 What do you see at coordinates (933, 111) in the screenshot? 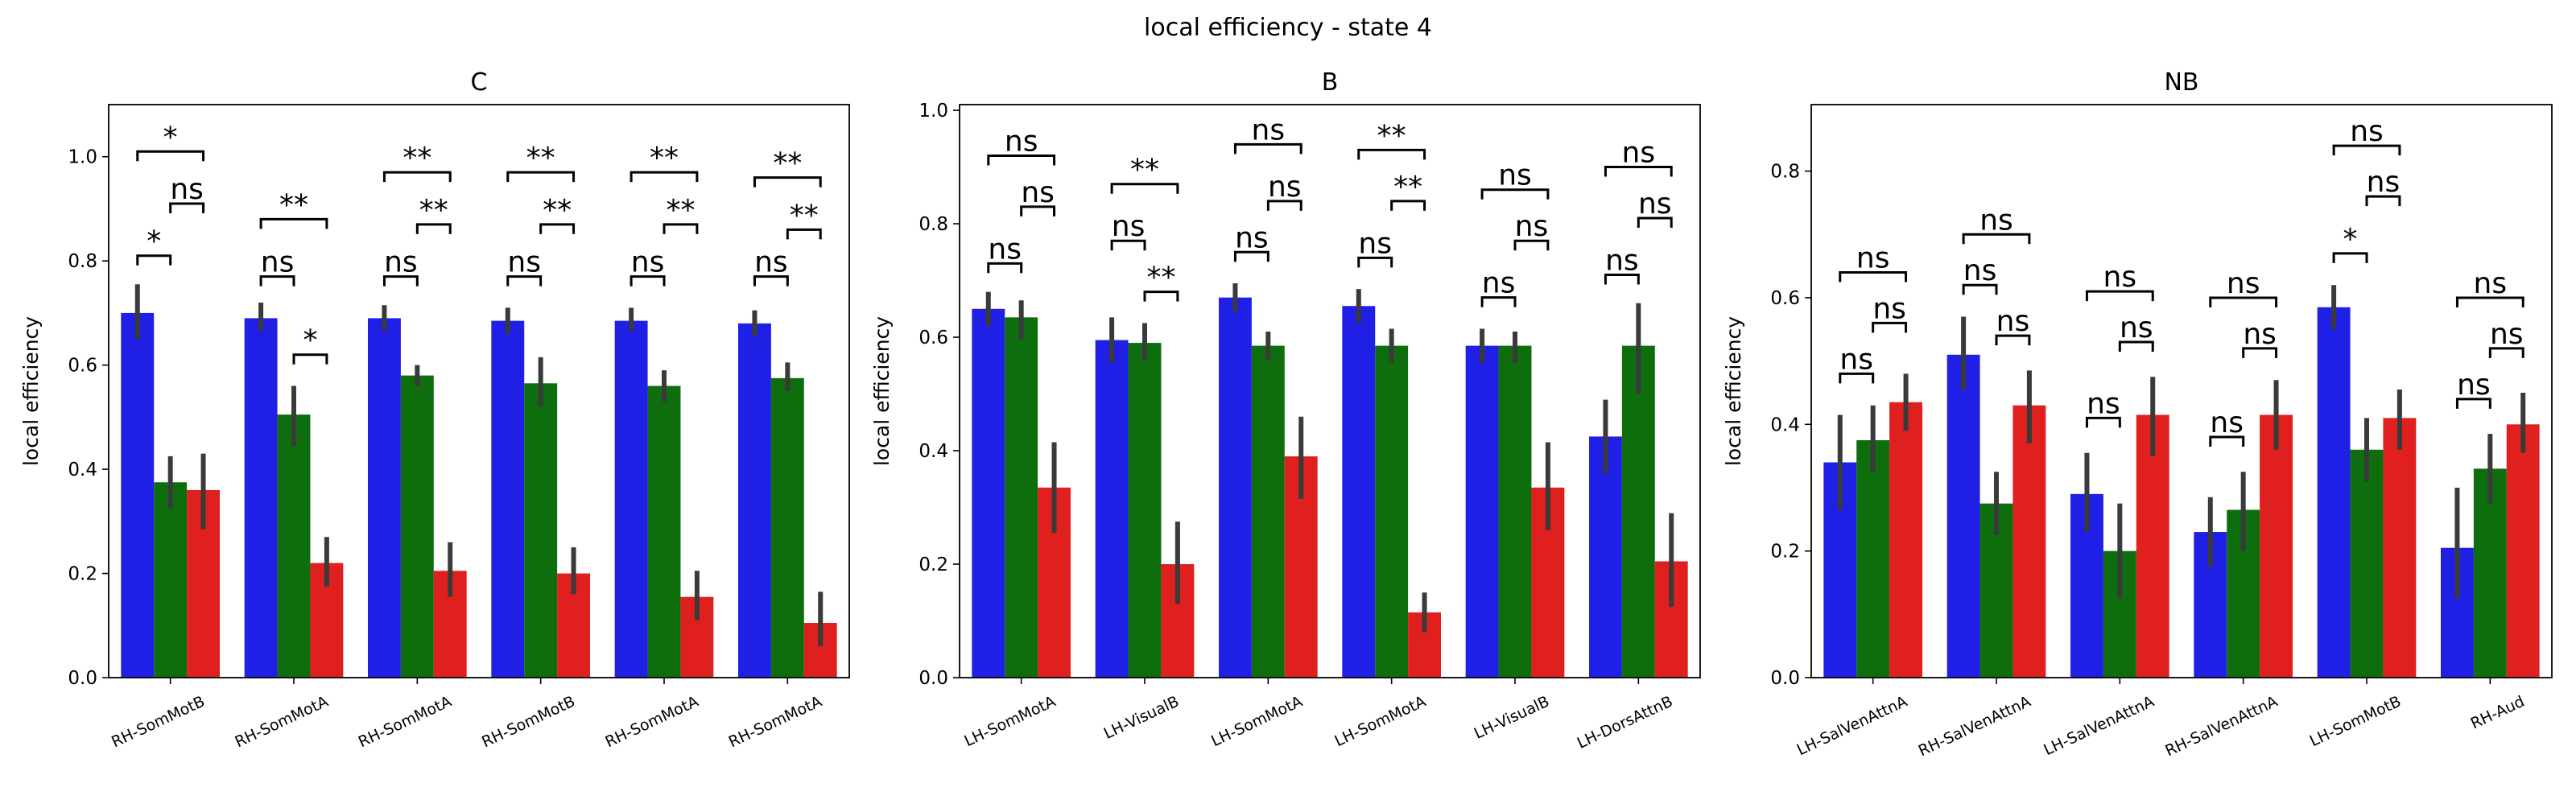
I see `y-tick-label: 1.0` at bounding box center [933, 111].